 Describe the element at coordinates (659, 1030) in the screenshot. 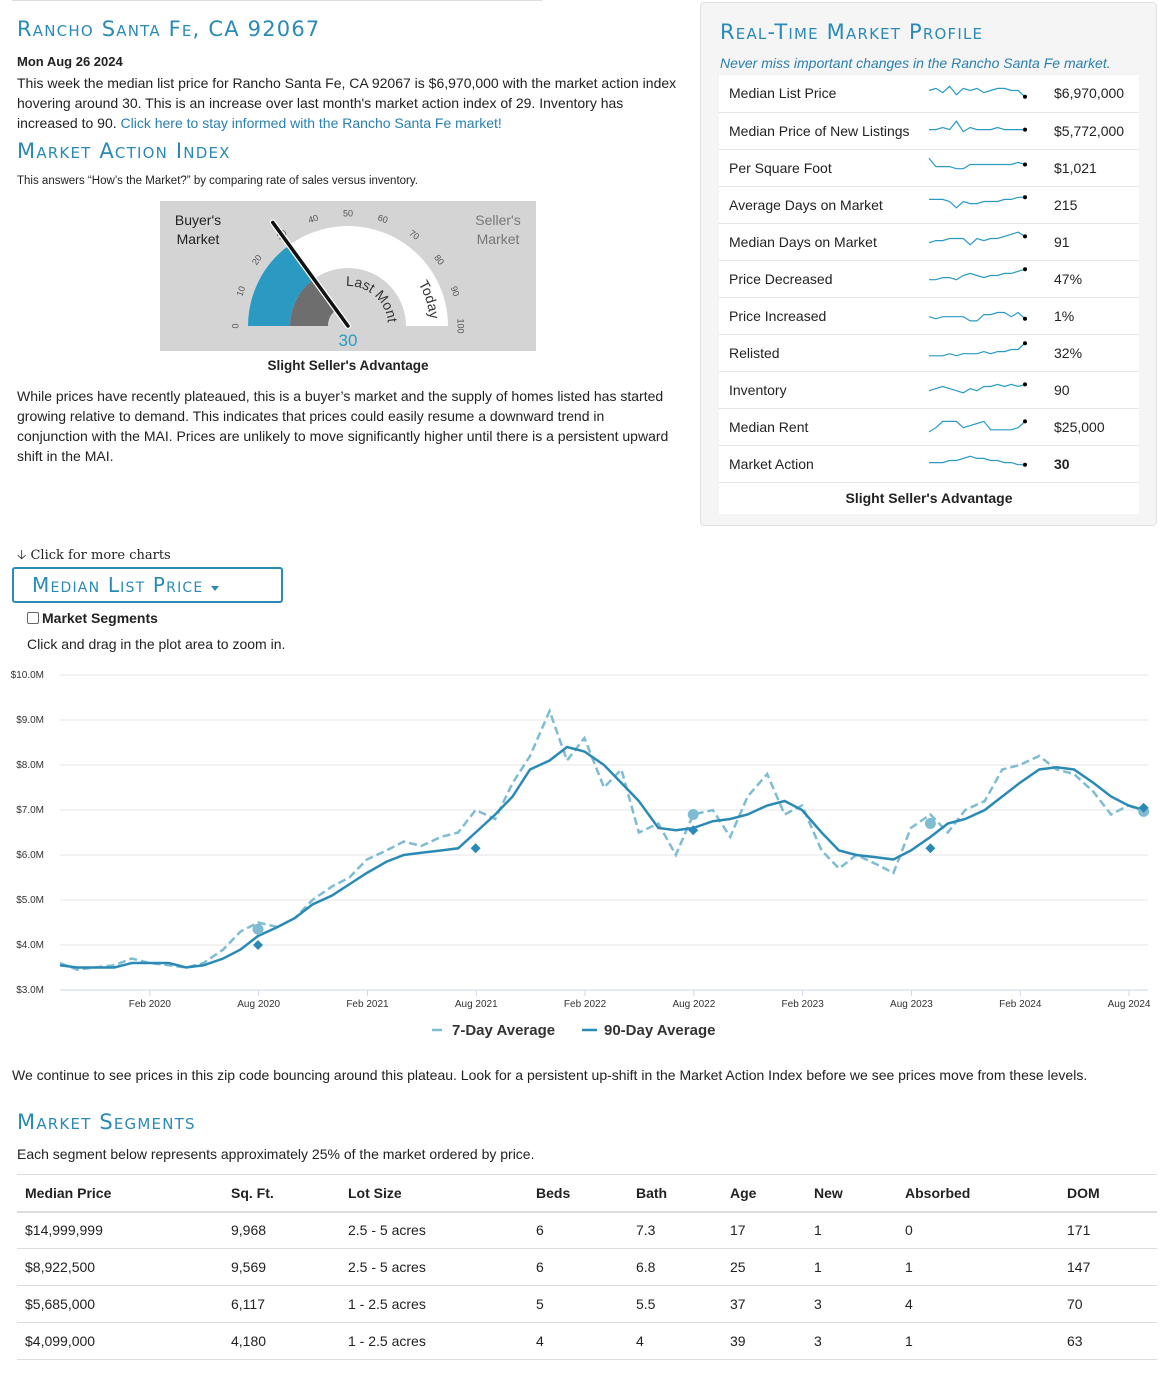

I see `legend-90-day-label: 90-Day Average` at that location.